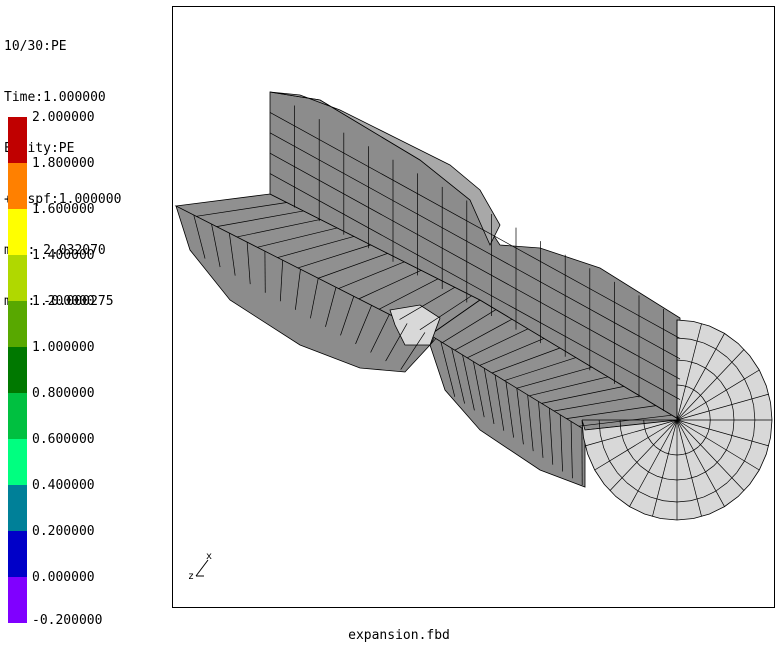  I want to click on axis-triad-icon: x z, so click(200, 566).